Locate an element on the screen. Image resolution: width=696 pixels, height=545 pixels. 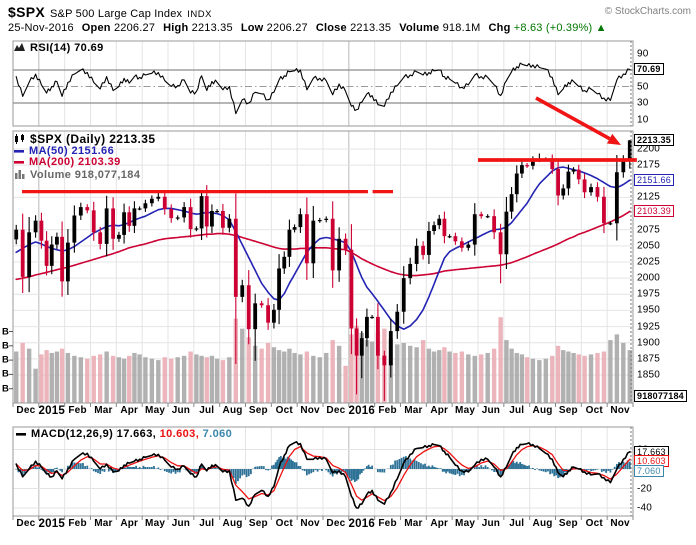
chart-header: $SPX S&P 500 Large Cap Index INDX is located at coordinates (110, 13).